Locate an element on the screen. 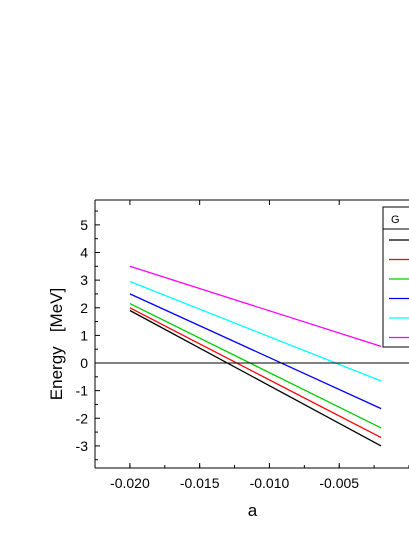 The image size is (409, 534). x-axis-label: a is located at coordinates (253, 510).